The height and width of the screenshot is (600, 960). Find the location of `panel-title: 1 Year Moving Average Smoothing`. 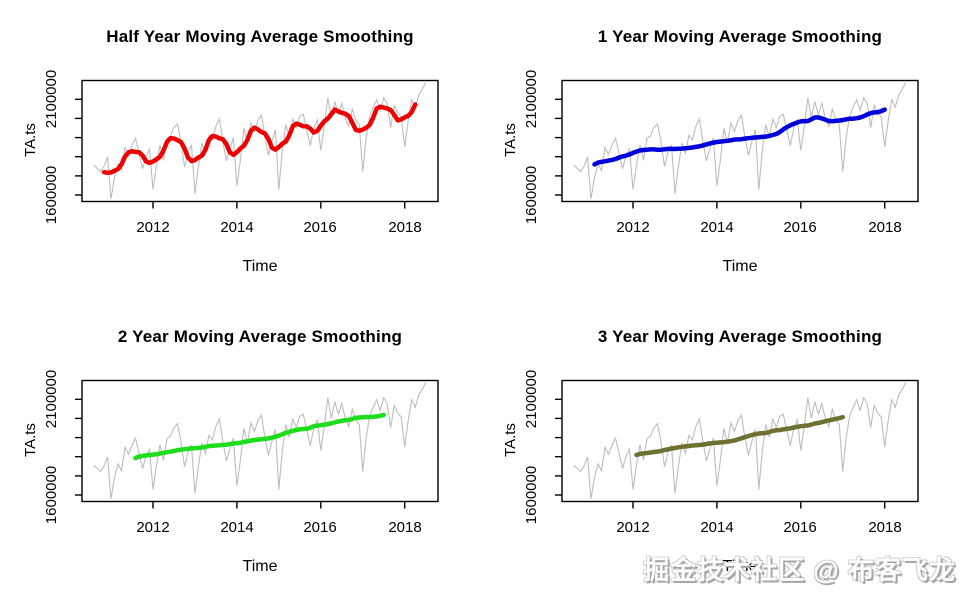

panel-title: 1 Year Moving Average Smoothing is located at coordinates (740, 36).